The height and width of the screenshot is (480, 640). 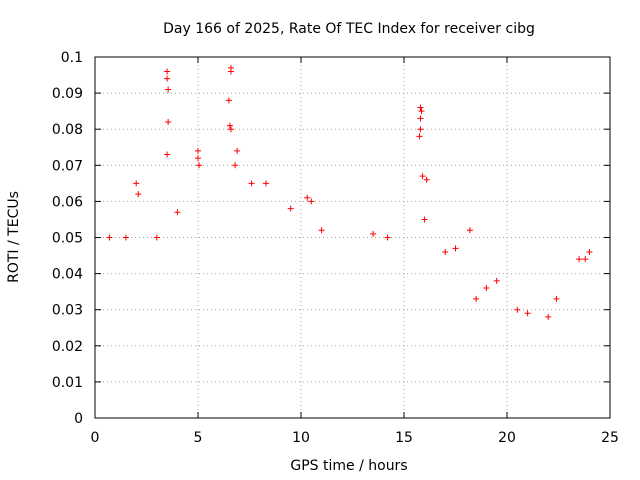 What do you see at coordinates (301, 438) in the screenshot?
I see `x-tick-label: 10` at bounding box center [301, 438].